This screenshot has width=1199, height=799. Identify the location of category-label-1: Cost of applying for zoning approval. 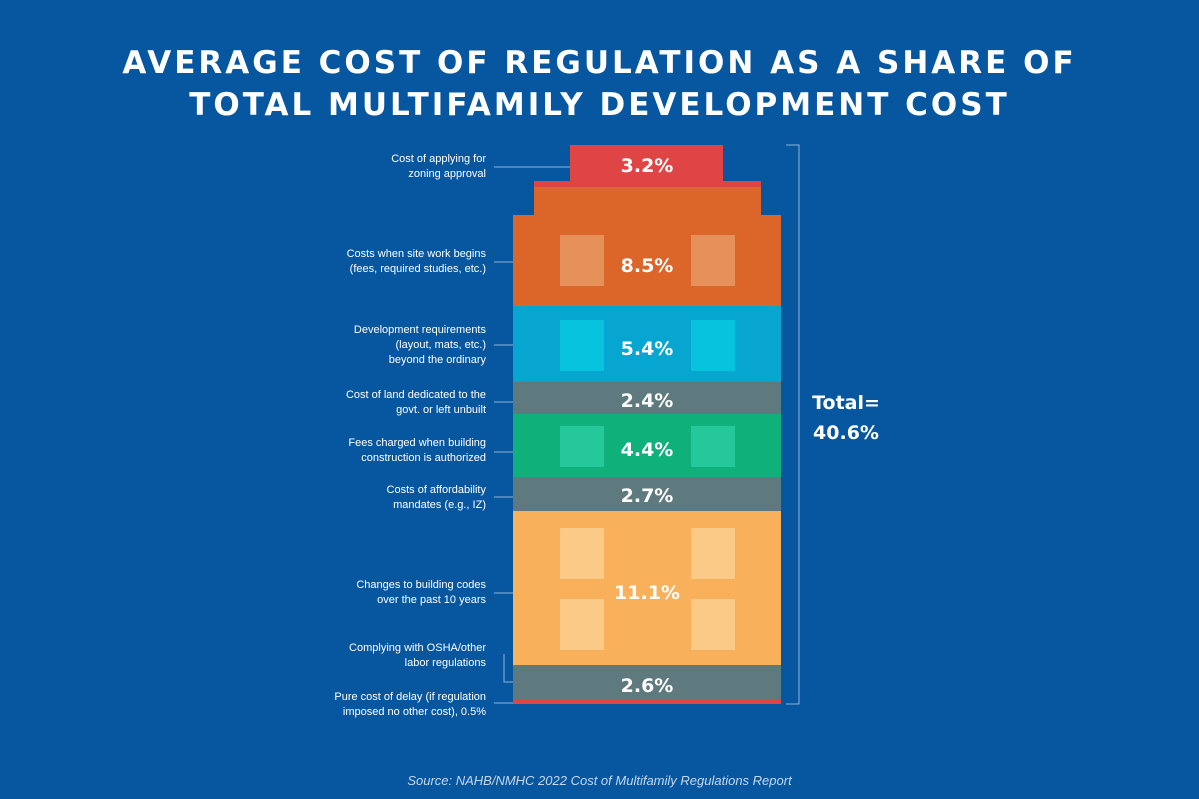
(438, 166).